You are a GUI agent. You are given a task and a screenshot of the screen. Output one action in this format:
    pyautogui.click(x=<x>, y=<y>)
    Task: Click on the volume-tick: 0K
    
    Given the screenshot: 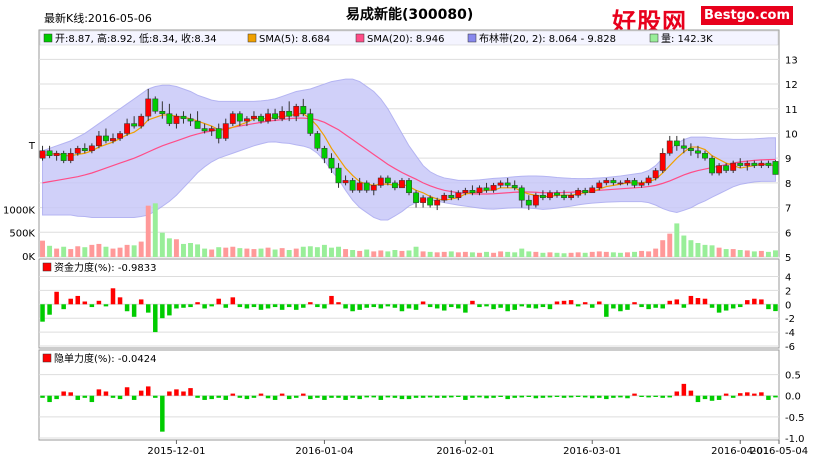 What is the action you would take?
    pyautogui.click(x=28, y=257)
    